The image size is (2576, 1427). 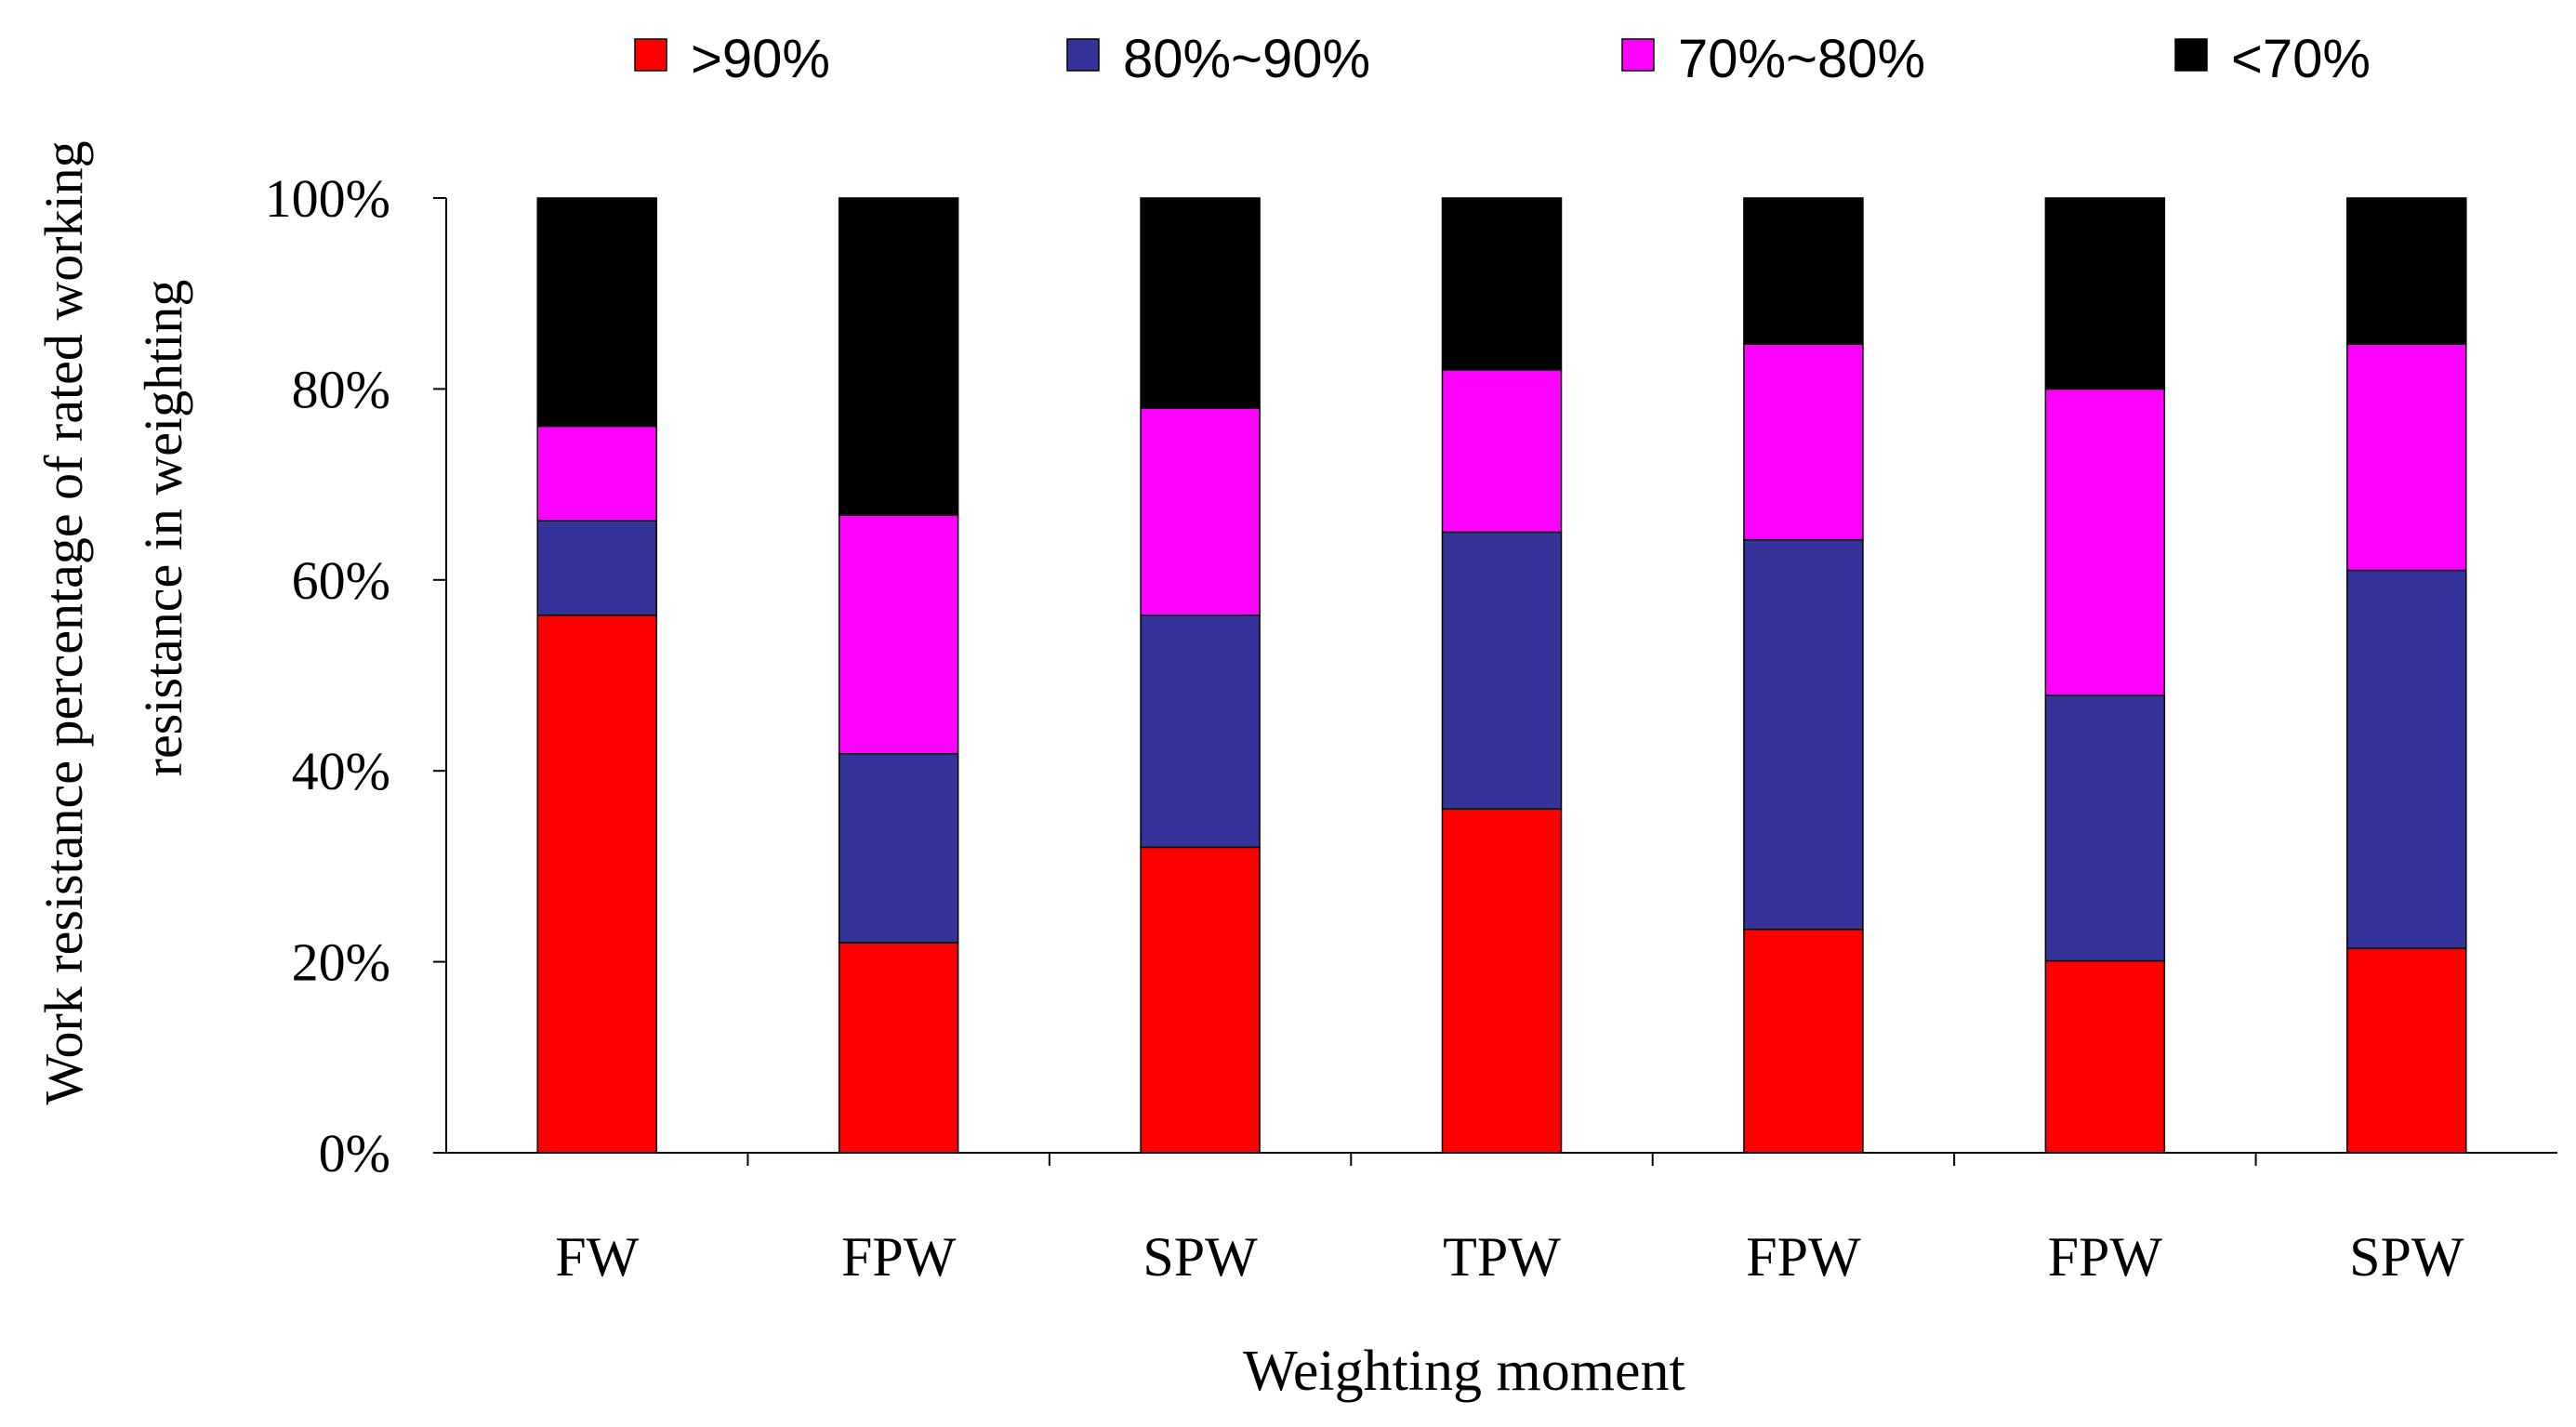 What do you see at coordinates (597, 1257) in the screenshot?
I see `x-tick-label: FW` at bounding box center [597, 1257].